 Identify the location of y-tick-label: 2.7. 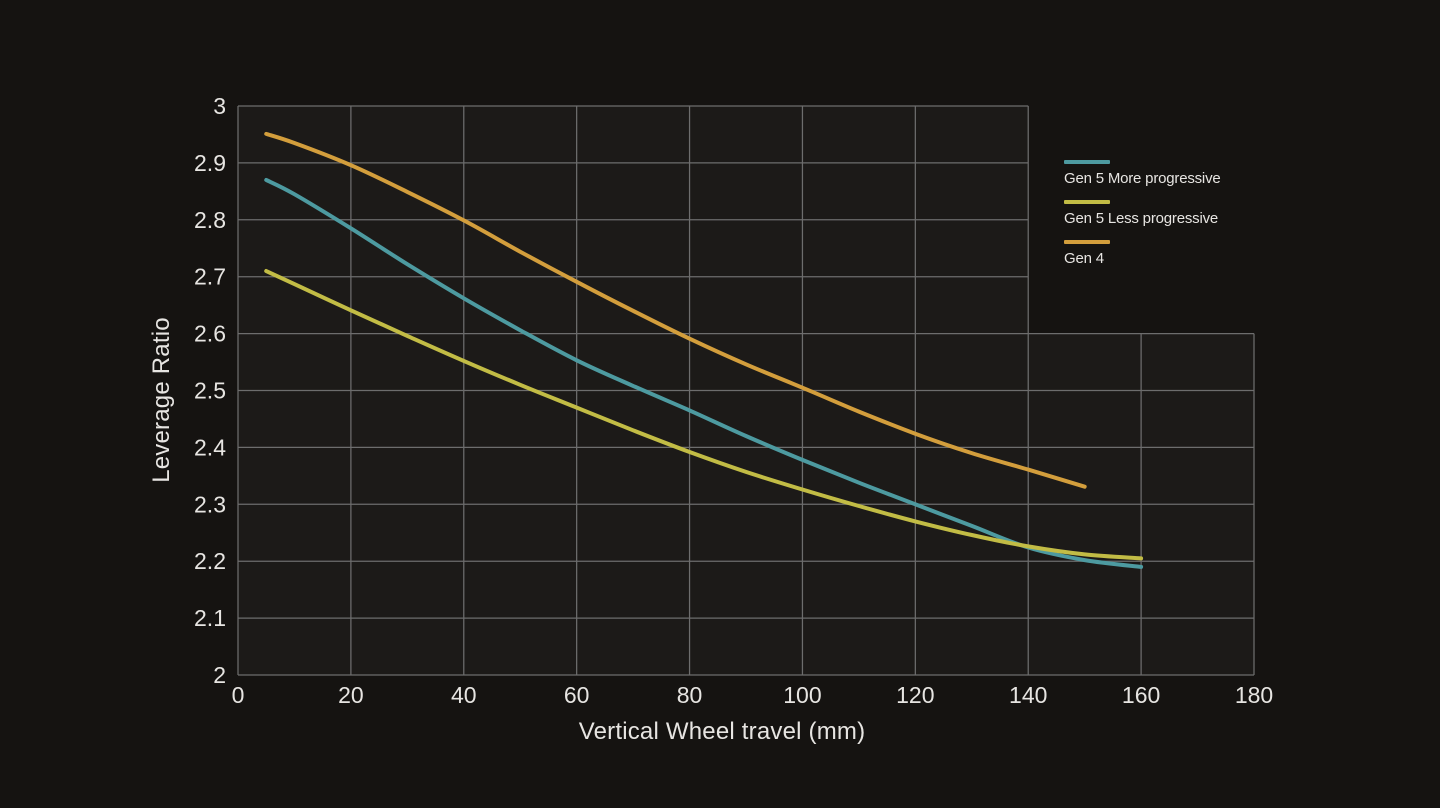
(210, 277).